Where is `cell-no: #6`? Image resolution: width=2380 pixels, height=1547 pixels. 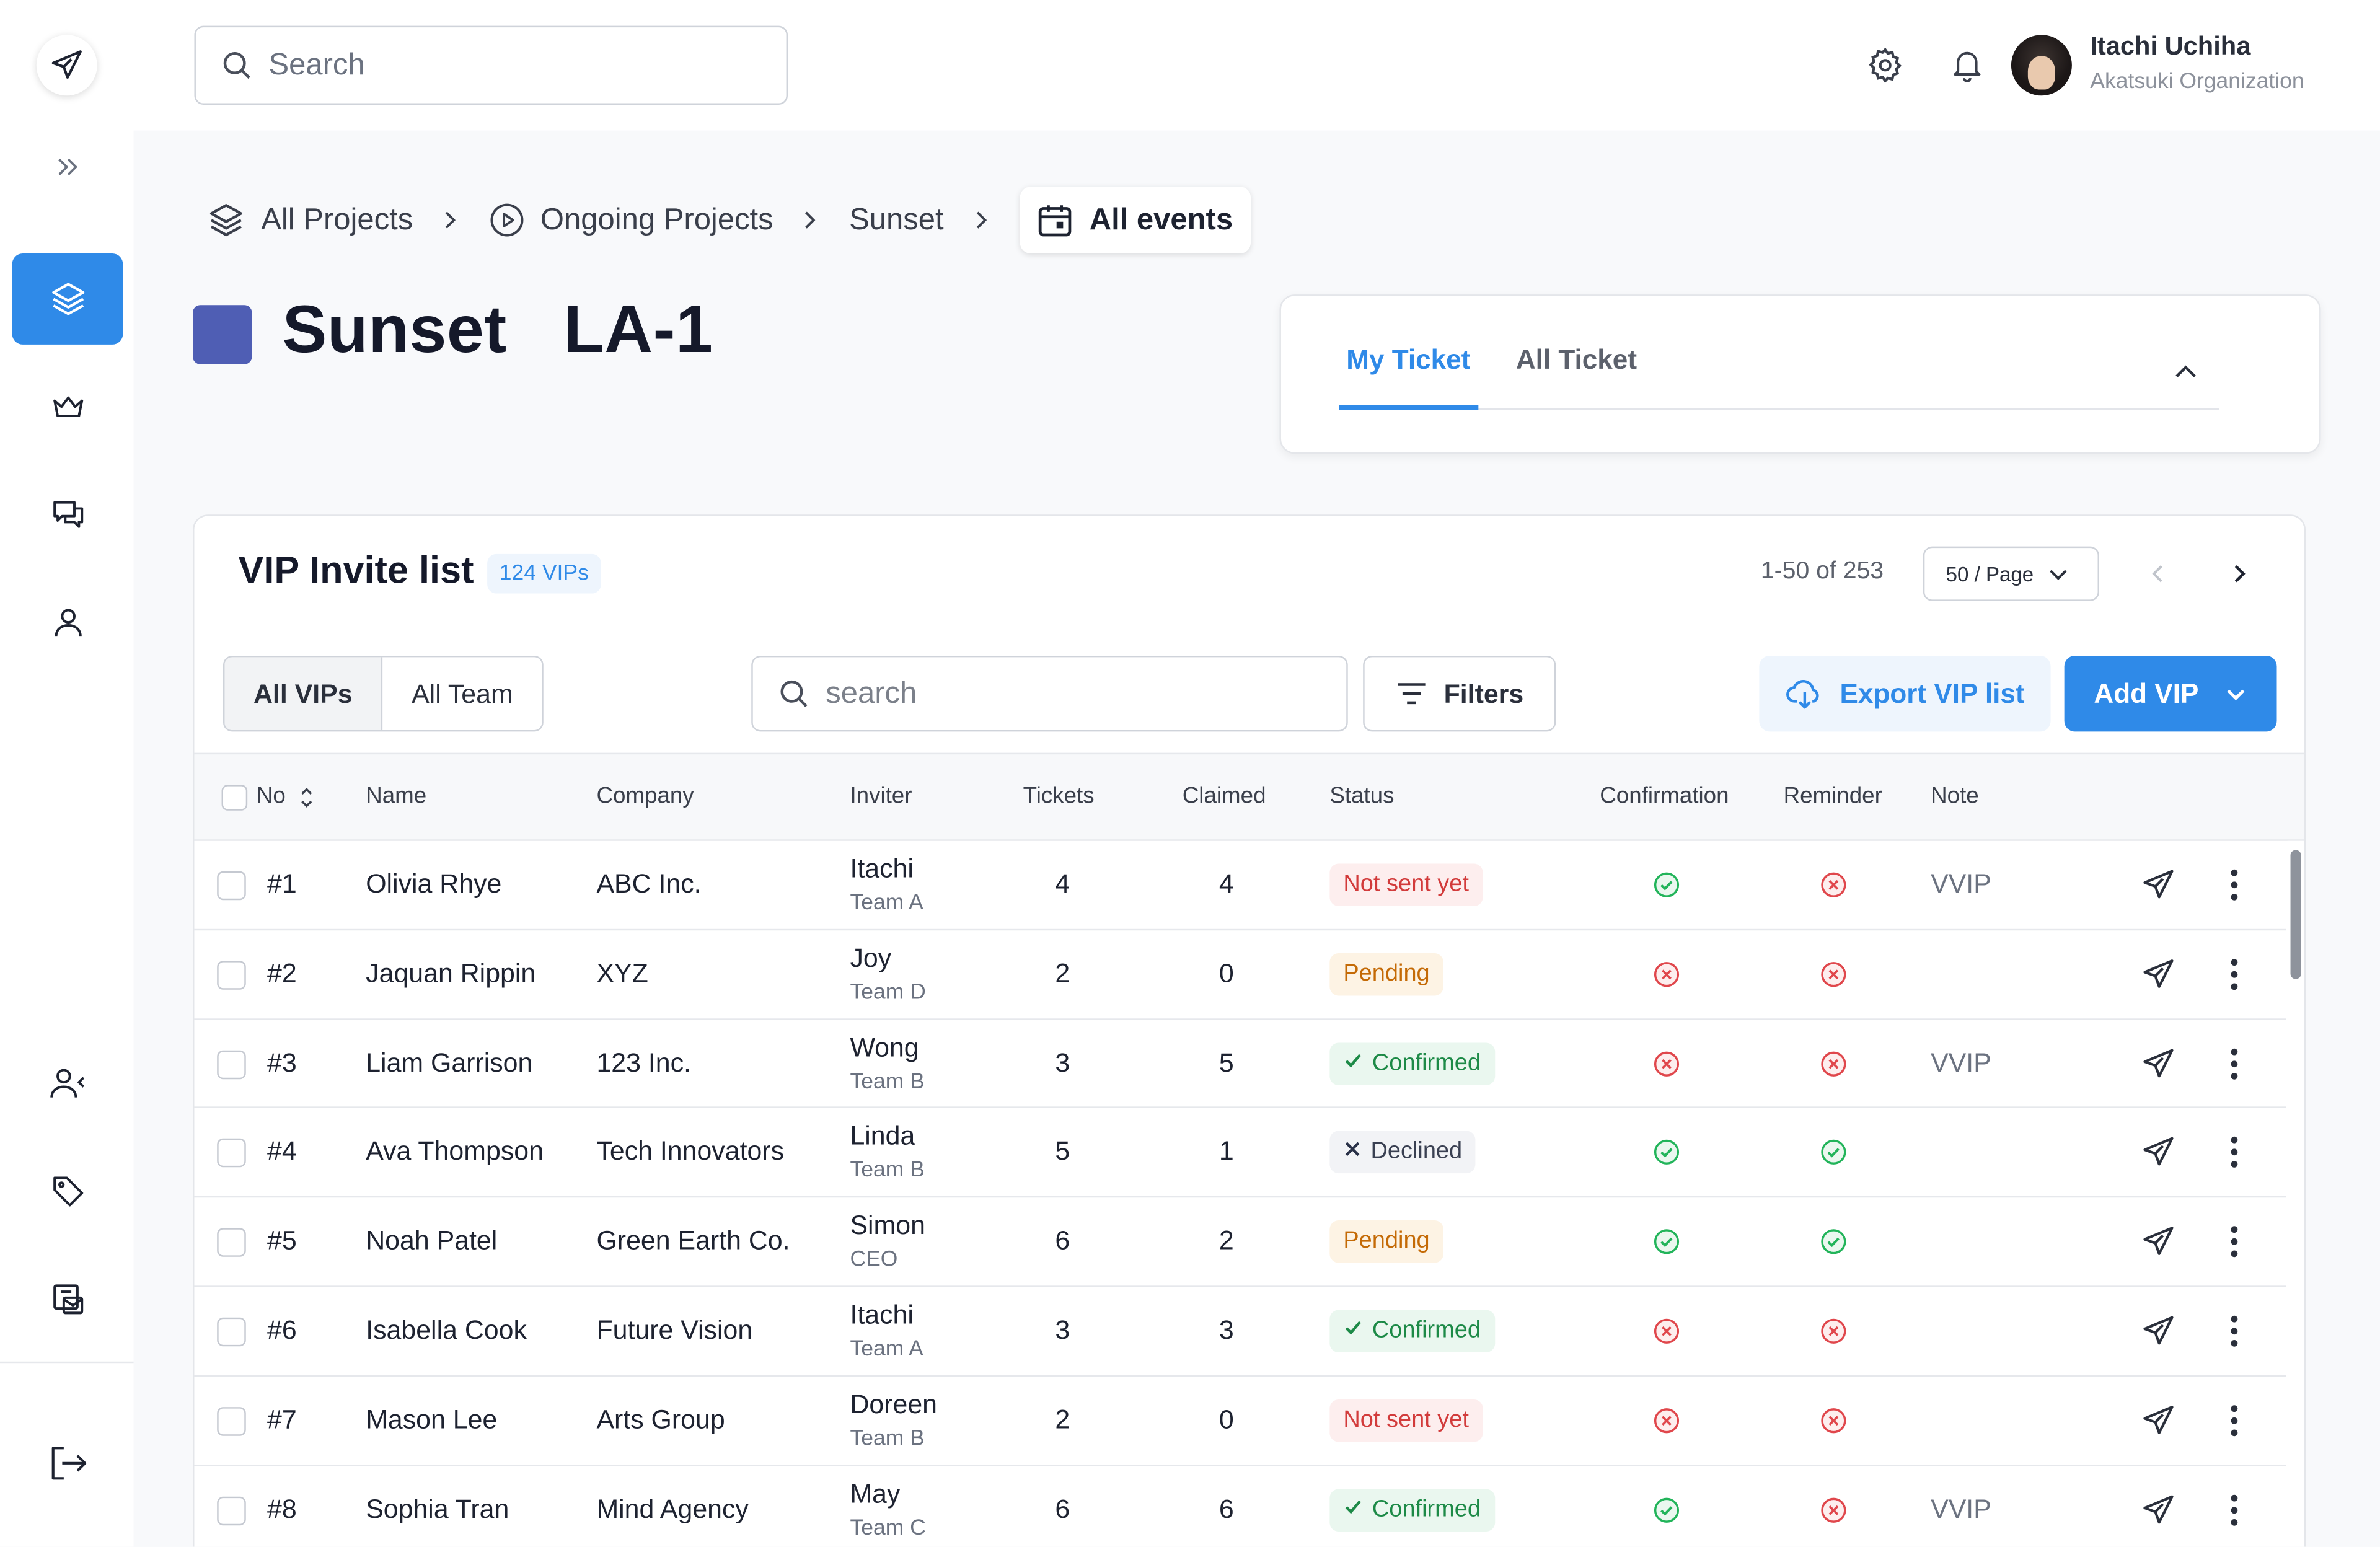 cell-no: #6 is located at coordinates (282, 1329).